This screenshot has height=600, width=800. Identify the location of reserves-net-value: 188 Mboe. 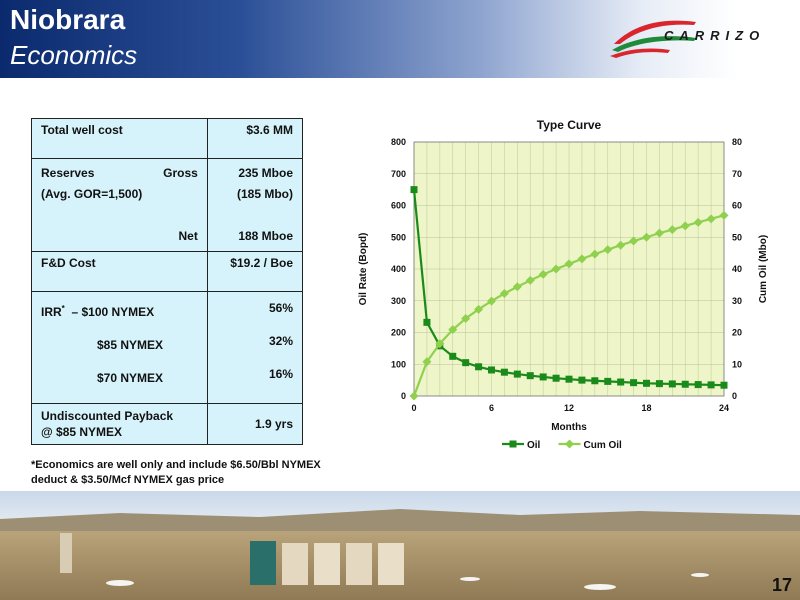
(265, 236).